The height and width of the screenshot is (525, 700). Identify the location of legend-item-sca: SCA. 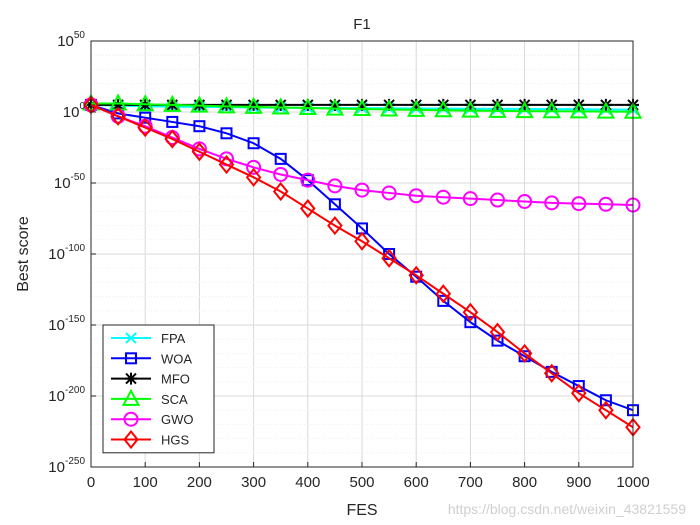
(149, 397).